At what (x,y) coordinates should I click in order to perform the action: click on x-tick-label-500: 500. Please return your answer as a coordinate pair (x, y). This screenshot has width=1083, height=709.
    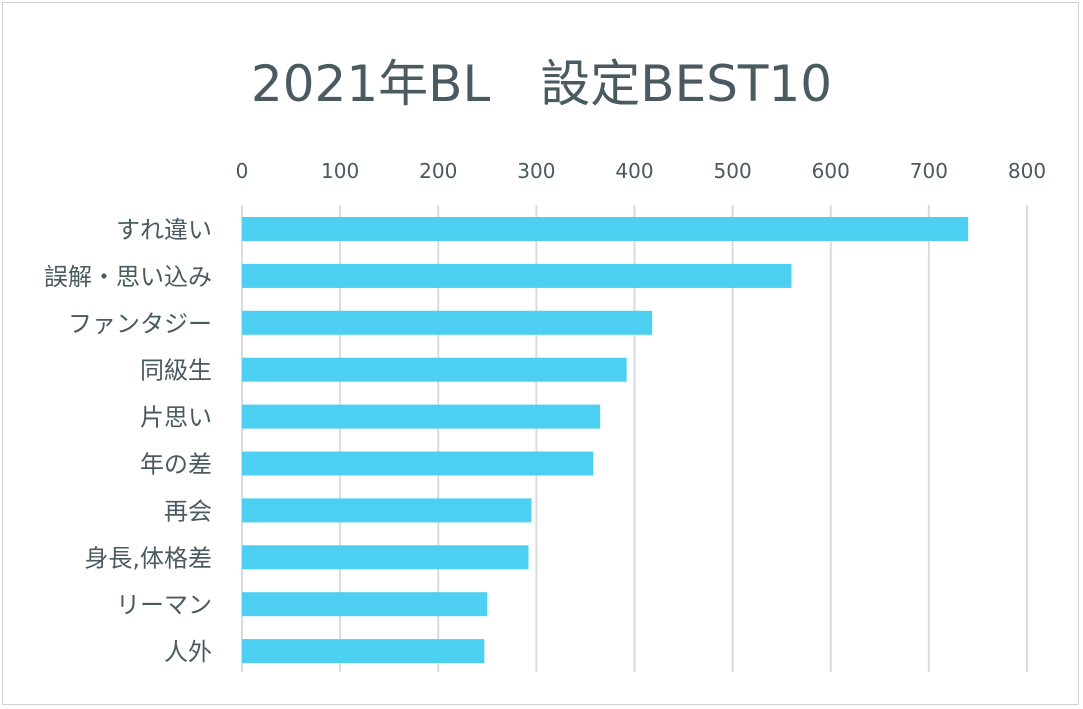
    Looking at the image, I should click on (733, 171).